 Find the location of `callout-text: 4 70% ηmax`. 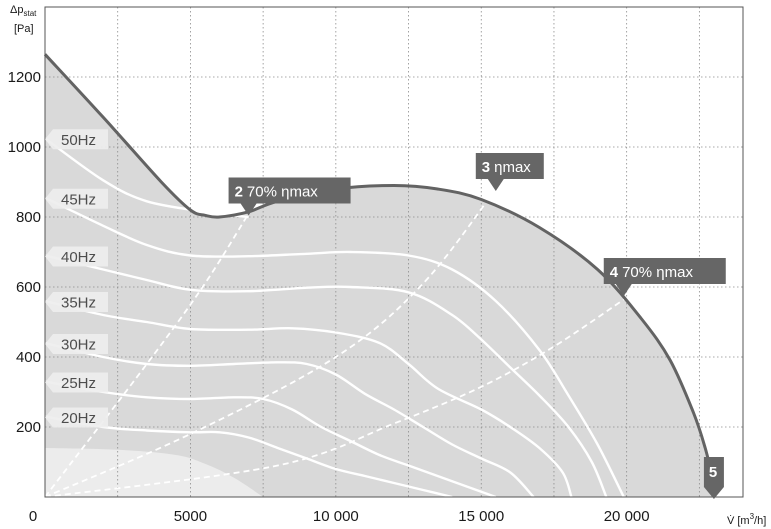

callout-text: 4 70% ηmax is located at coordinates (652, 272).